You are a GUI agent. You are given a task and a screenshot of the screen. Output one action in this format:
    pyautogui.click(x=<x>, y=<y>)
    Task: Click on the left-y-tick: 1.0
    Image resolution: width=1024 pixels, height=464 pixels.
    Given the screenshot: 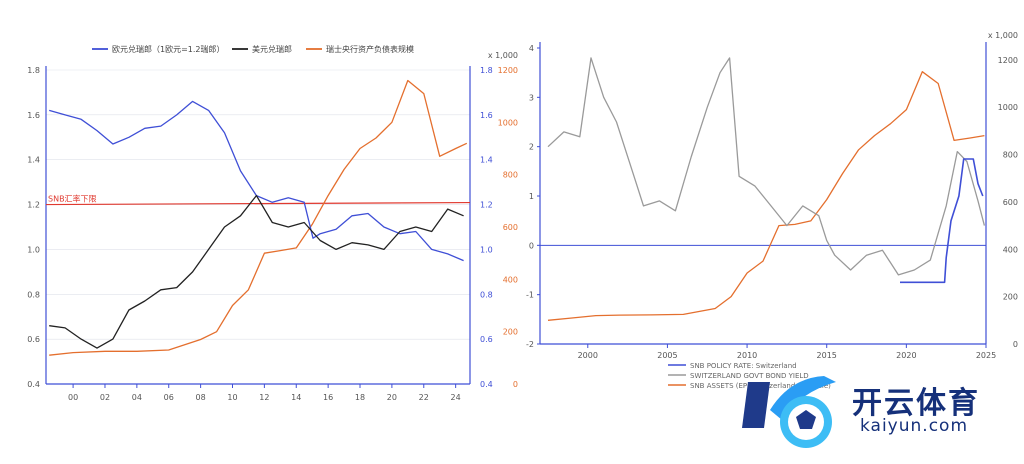 What is the action you would take?
    pyautogui.click(x=33, y=249)
    